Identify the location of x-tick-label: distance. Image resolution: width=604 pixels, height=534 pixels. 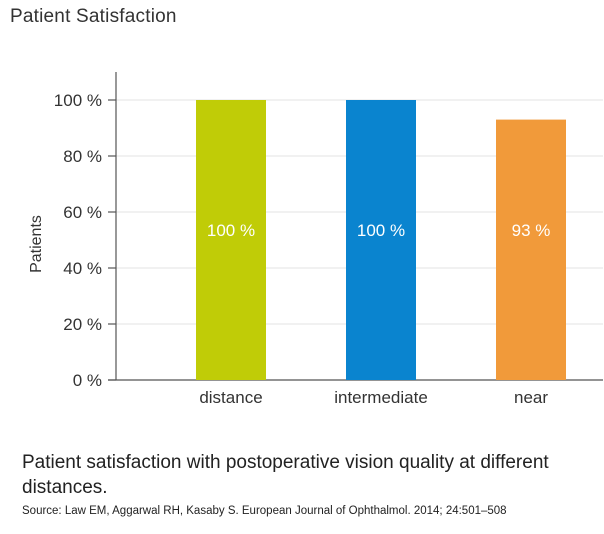
(230, 397).